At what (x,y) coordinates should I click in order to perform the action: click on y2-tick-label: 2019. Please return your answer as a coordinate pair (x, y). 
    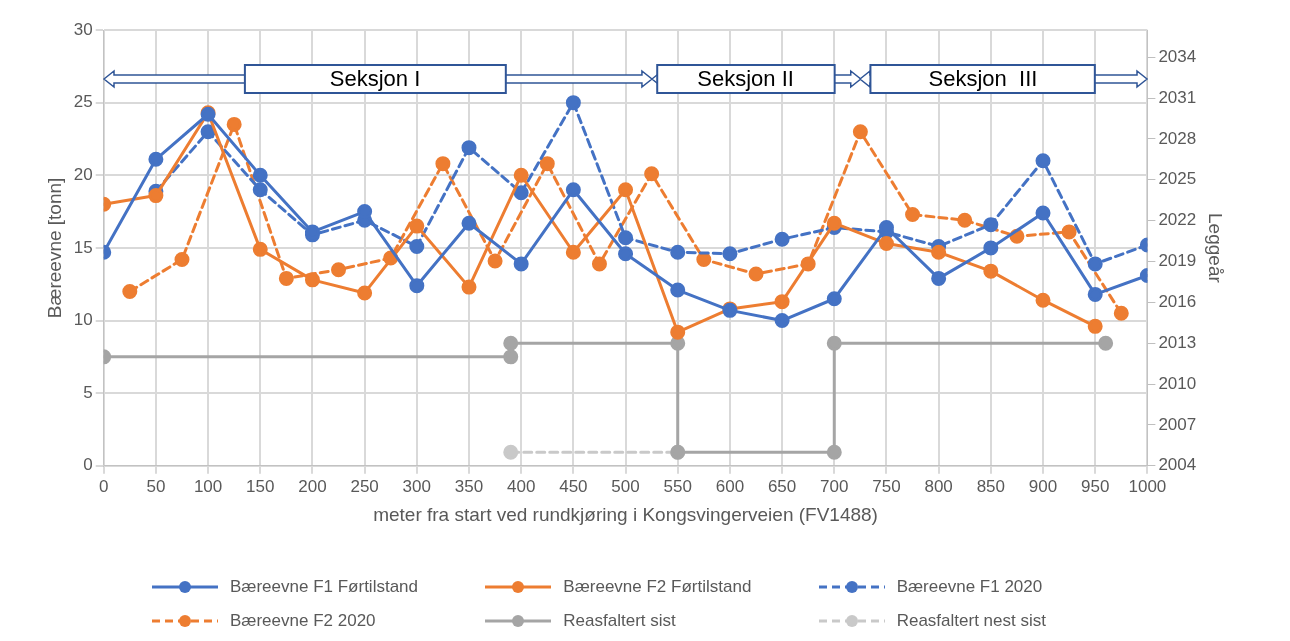
    Looking at the image, I should click on (1177, 261).